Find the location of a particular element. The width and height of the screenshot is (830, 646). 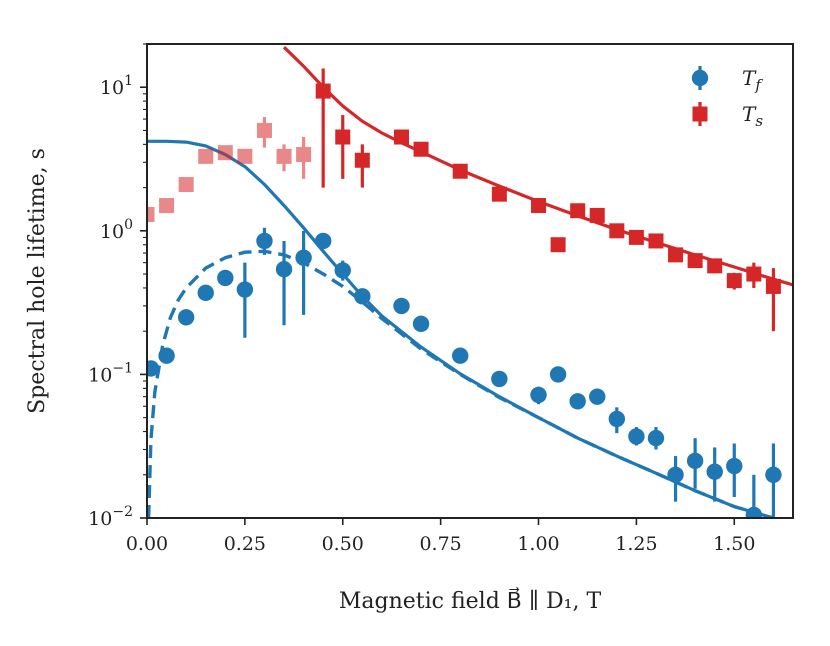

legend-marker-square is located at coordinates (700, 114).